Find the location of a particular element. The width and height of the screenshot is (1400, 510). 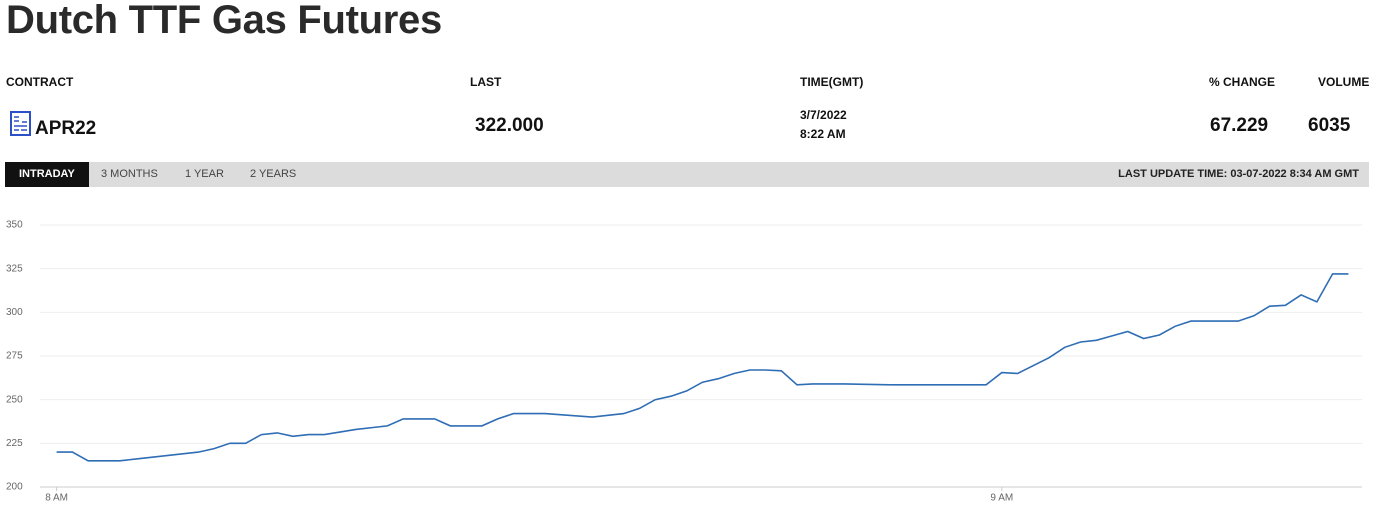

y-tick-label: 225 is located at coordinates (14, 443).